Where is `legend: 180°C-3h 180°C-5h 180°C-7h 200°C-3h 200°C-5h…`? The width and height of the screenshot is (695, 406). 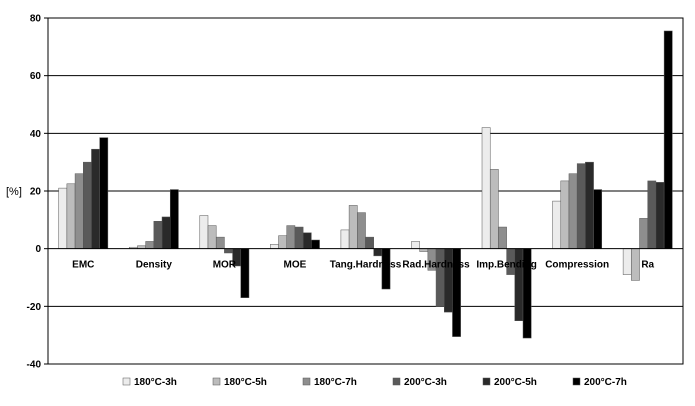
legend: 180°C-3h 180°C-5h 180°C-7h 200°C-3h 200°C-5h… is located at coordinates (374, 382).